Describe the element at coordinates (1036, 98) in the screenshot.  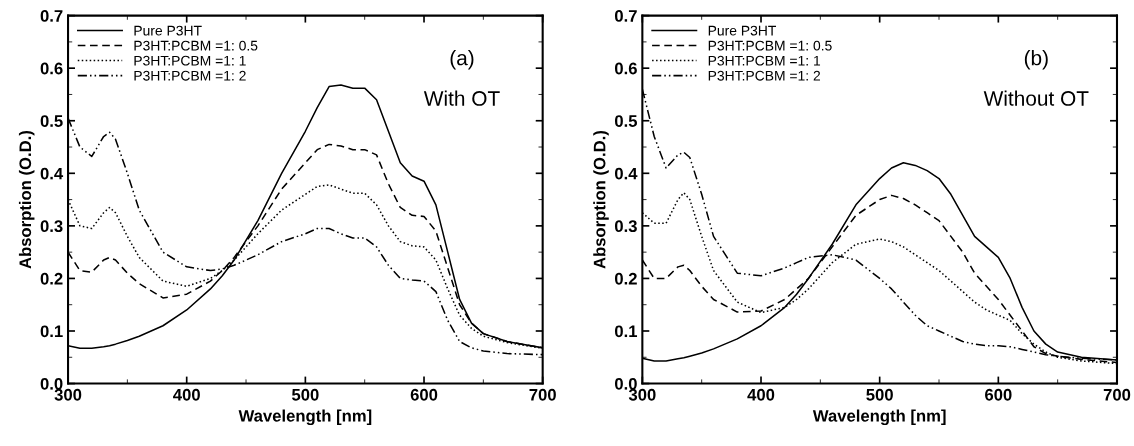
I see `annotation: Without OT` at that location.